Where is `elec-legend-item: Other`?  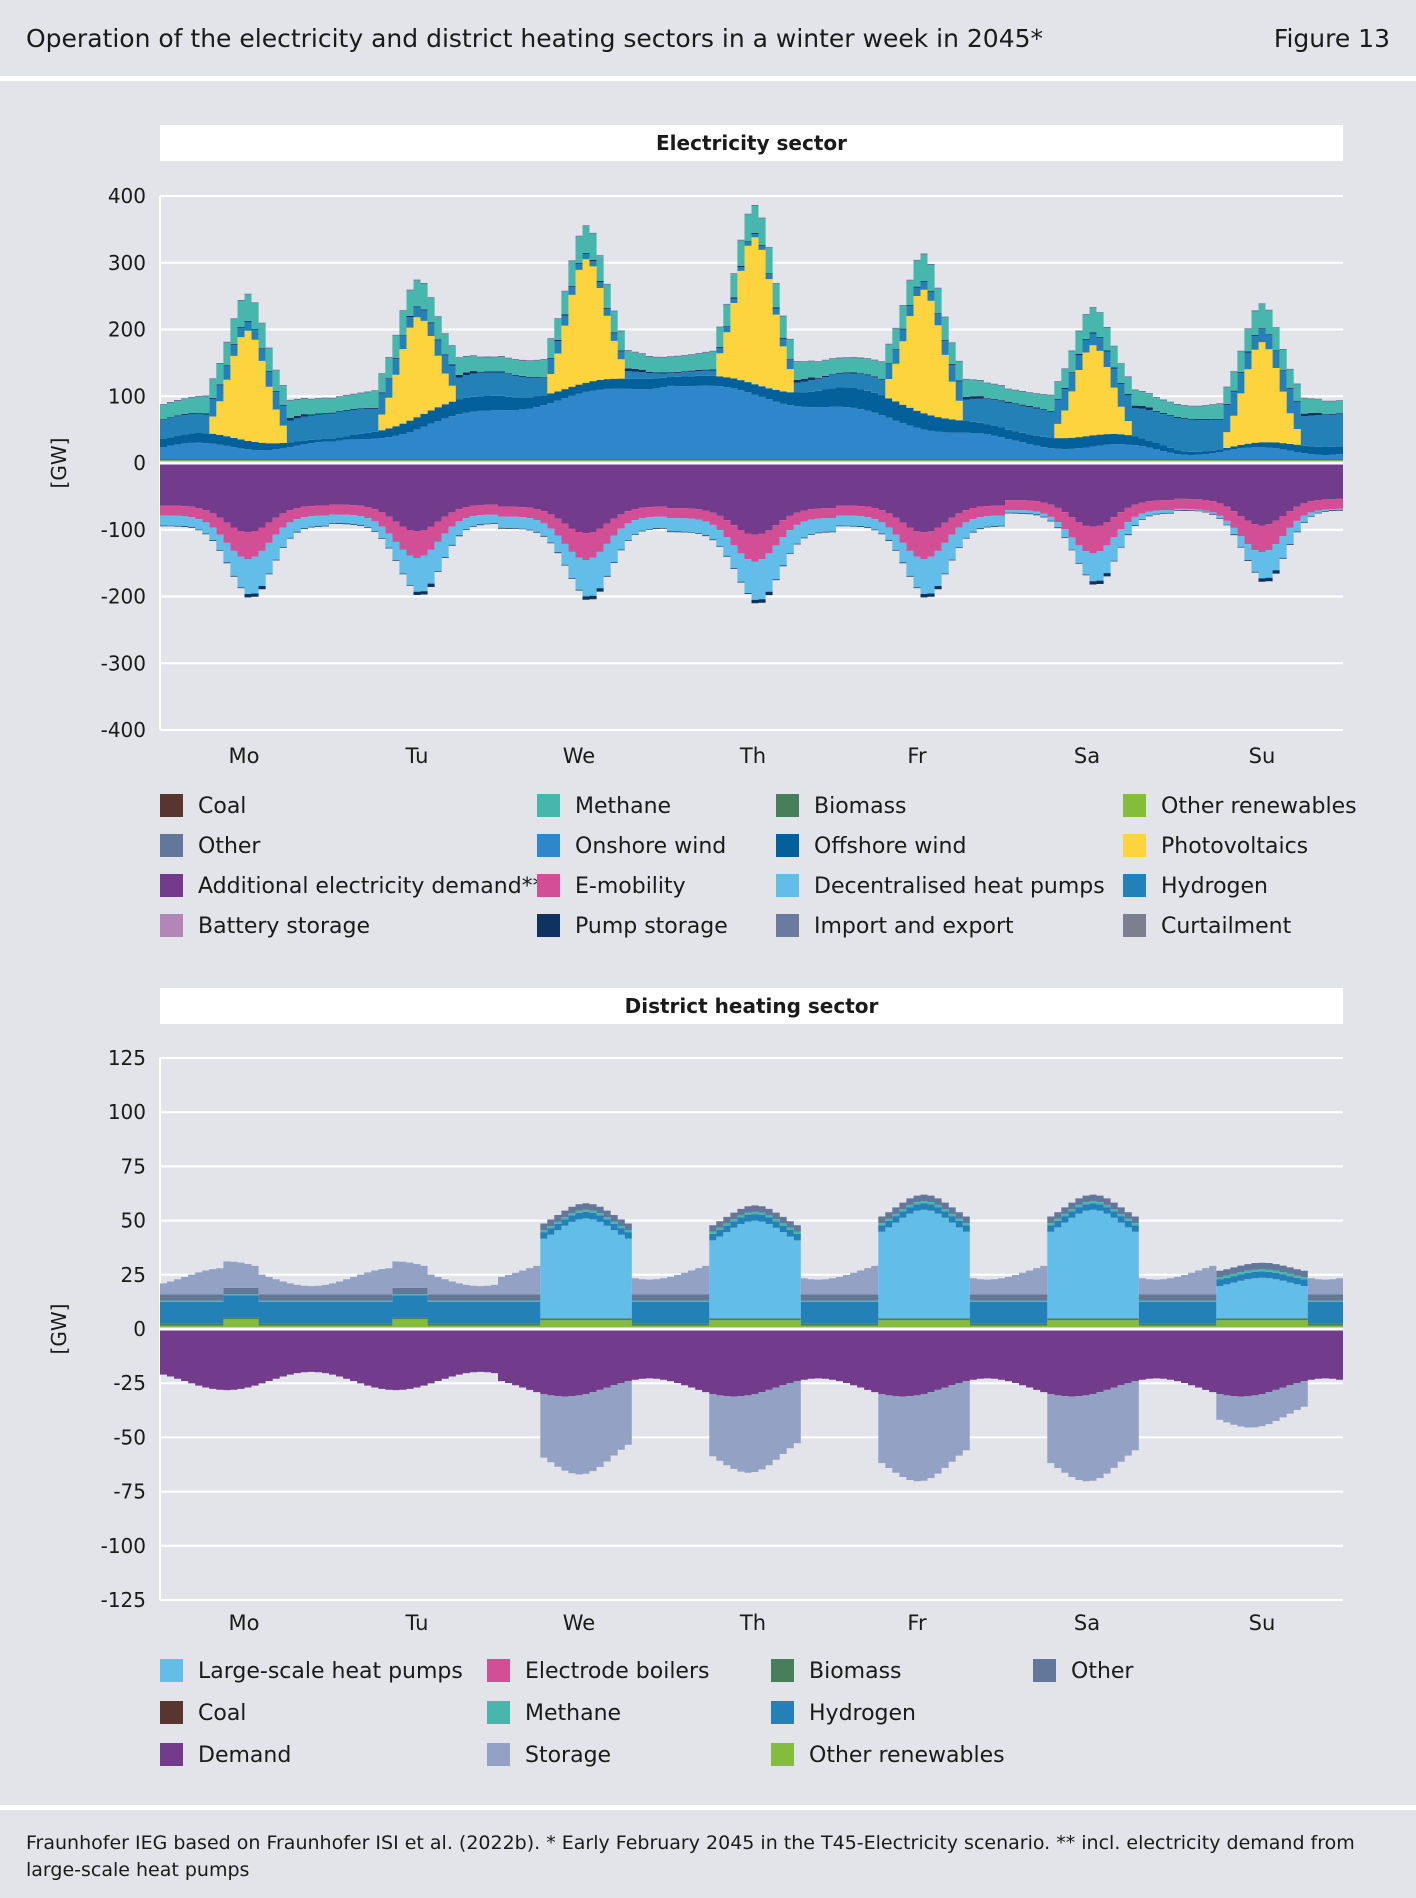 elec-legend-item: Other is located at coordinates (210, 847).